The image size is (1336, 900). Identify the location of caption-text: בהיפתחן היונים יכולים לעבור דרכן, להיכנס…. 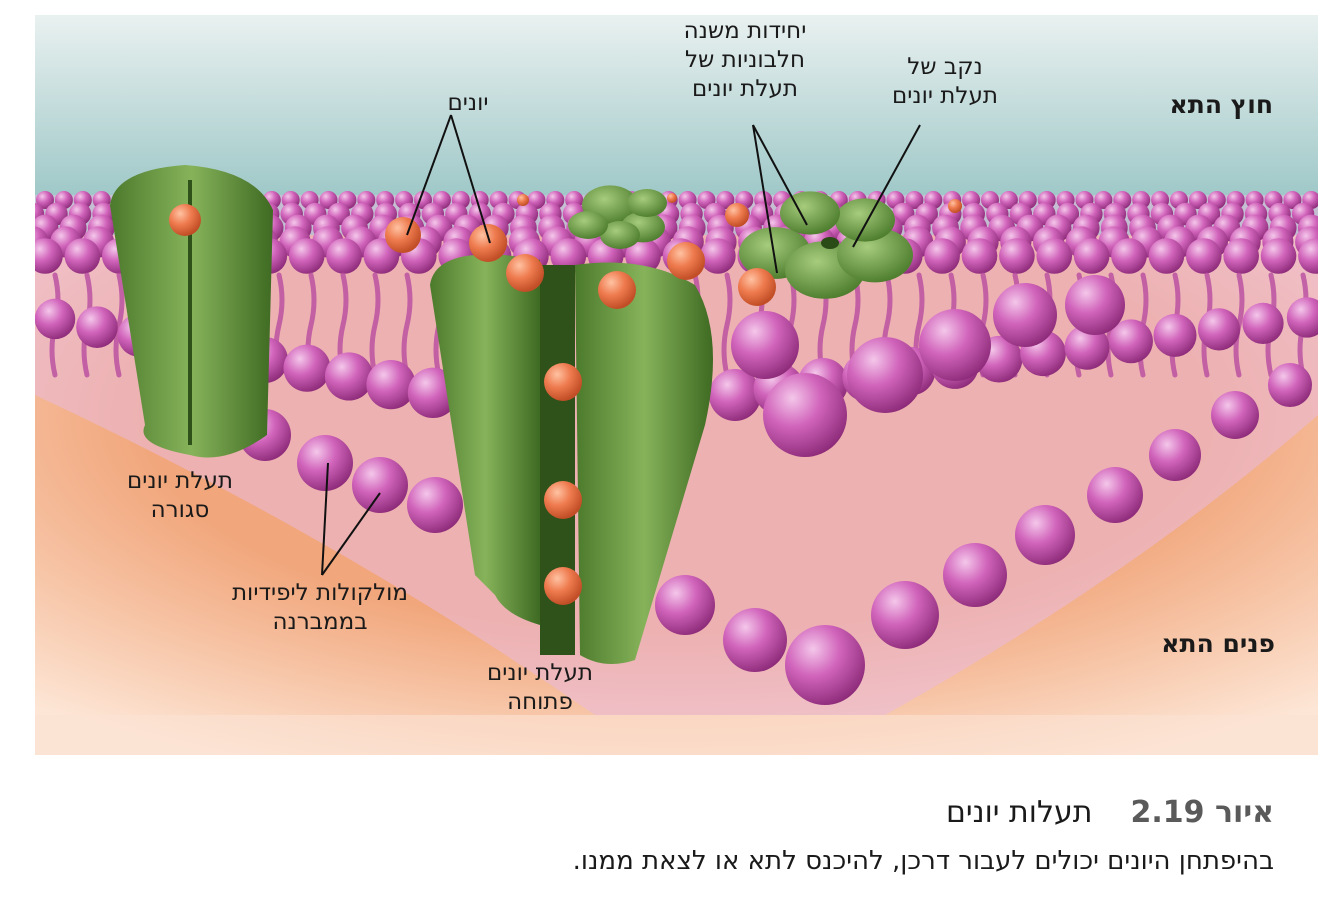
(923, 861).